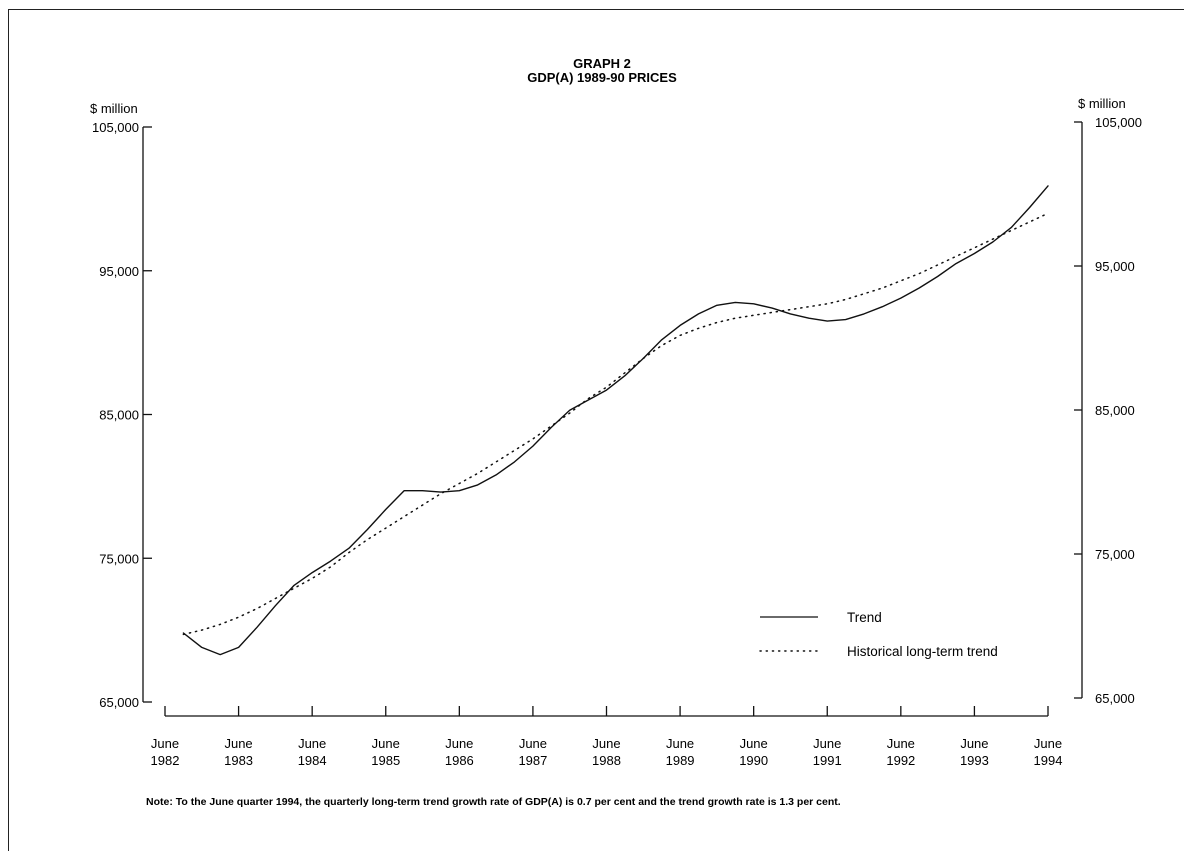 The height and width of the screenshot is (852, 1186). I want to click on left-axis-unit-label: $ million, so click(114, 108).